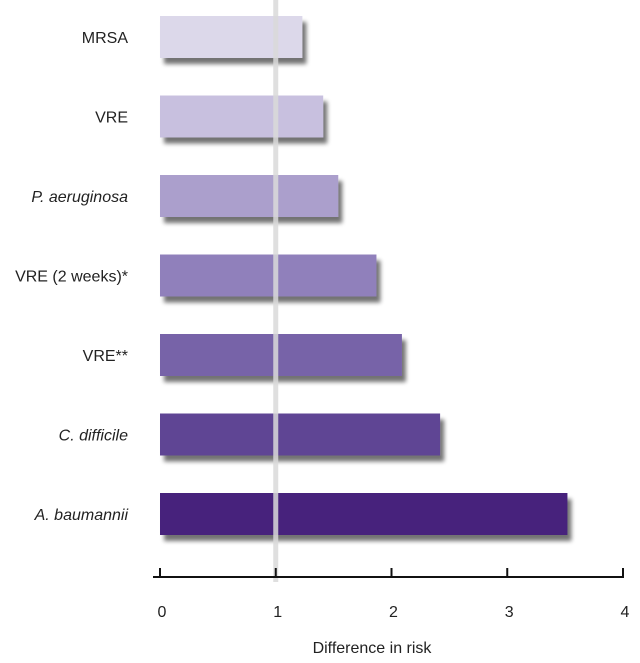  I want to click on category-label-a-baumannii: A. baumannii, so click(81, 515).